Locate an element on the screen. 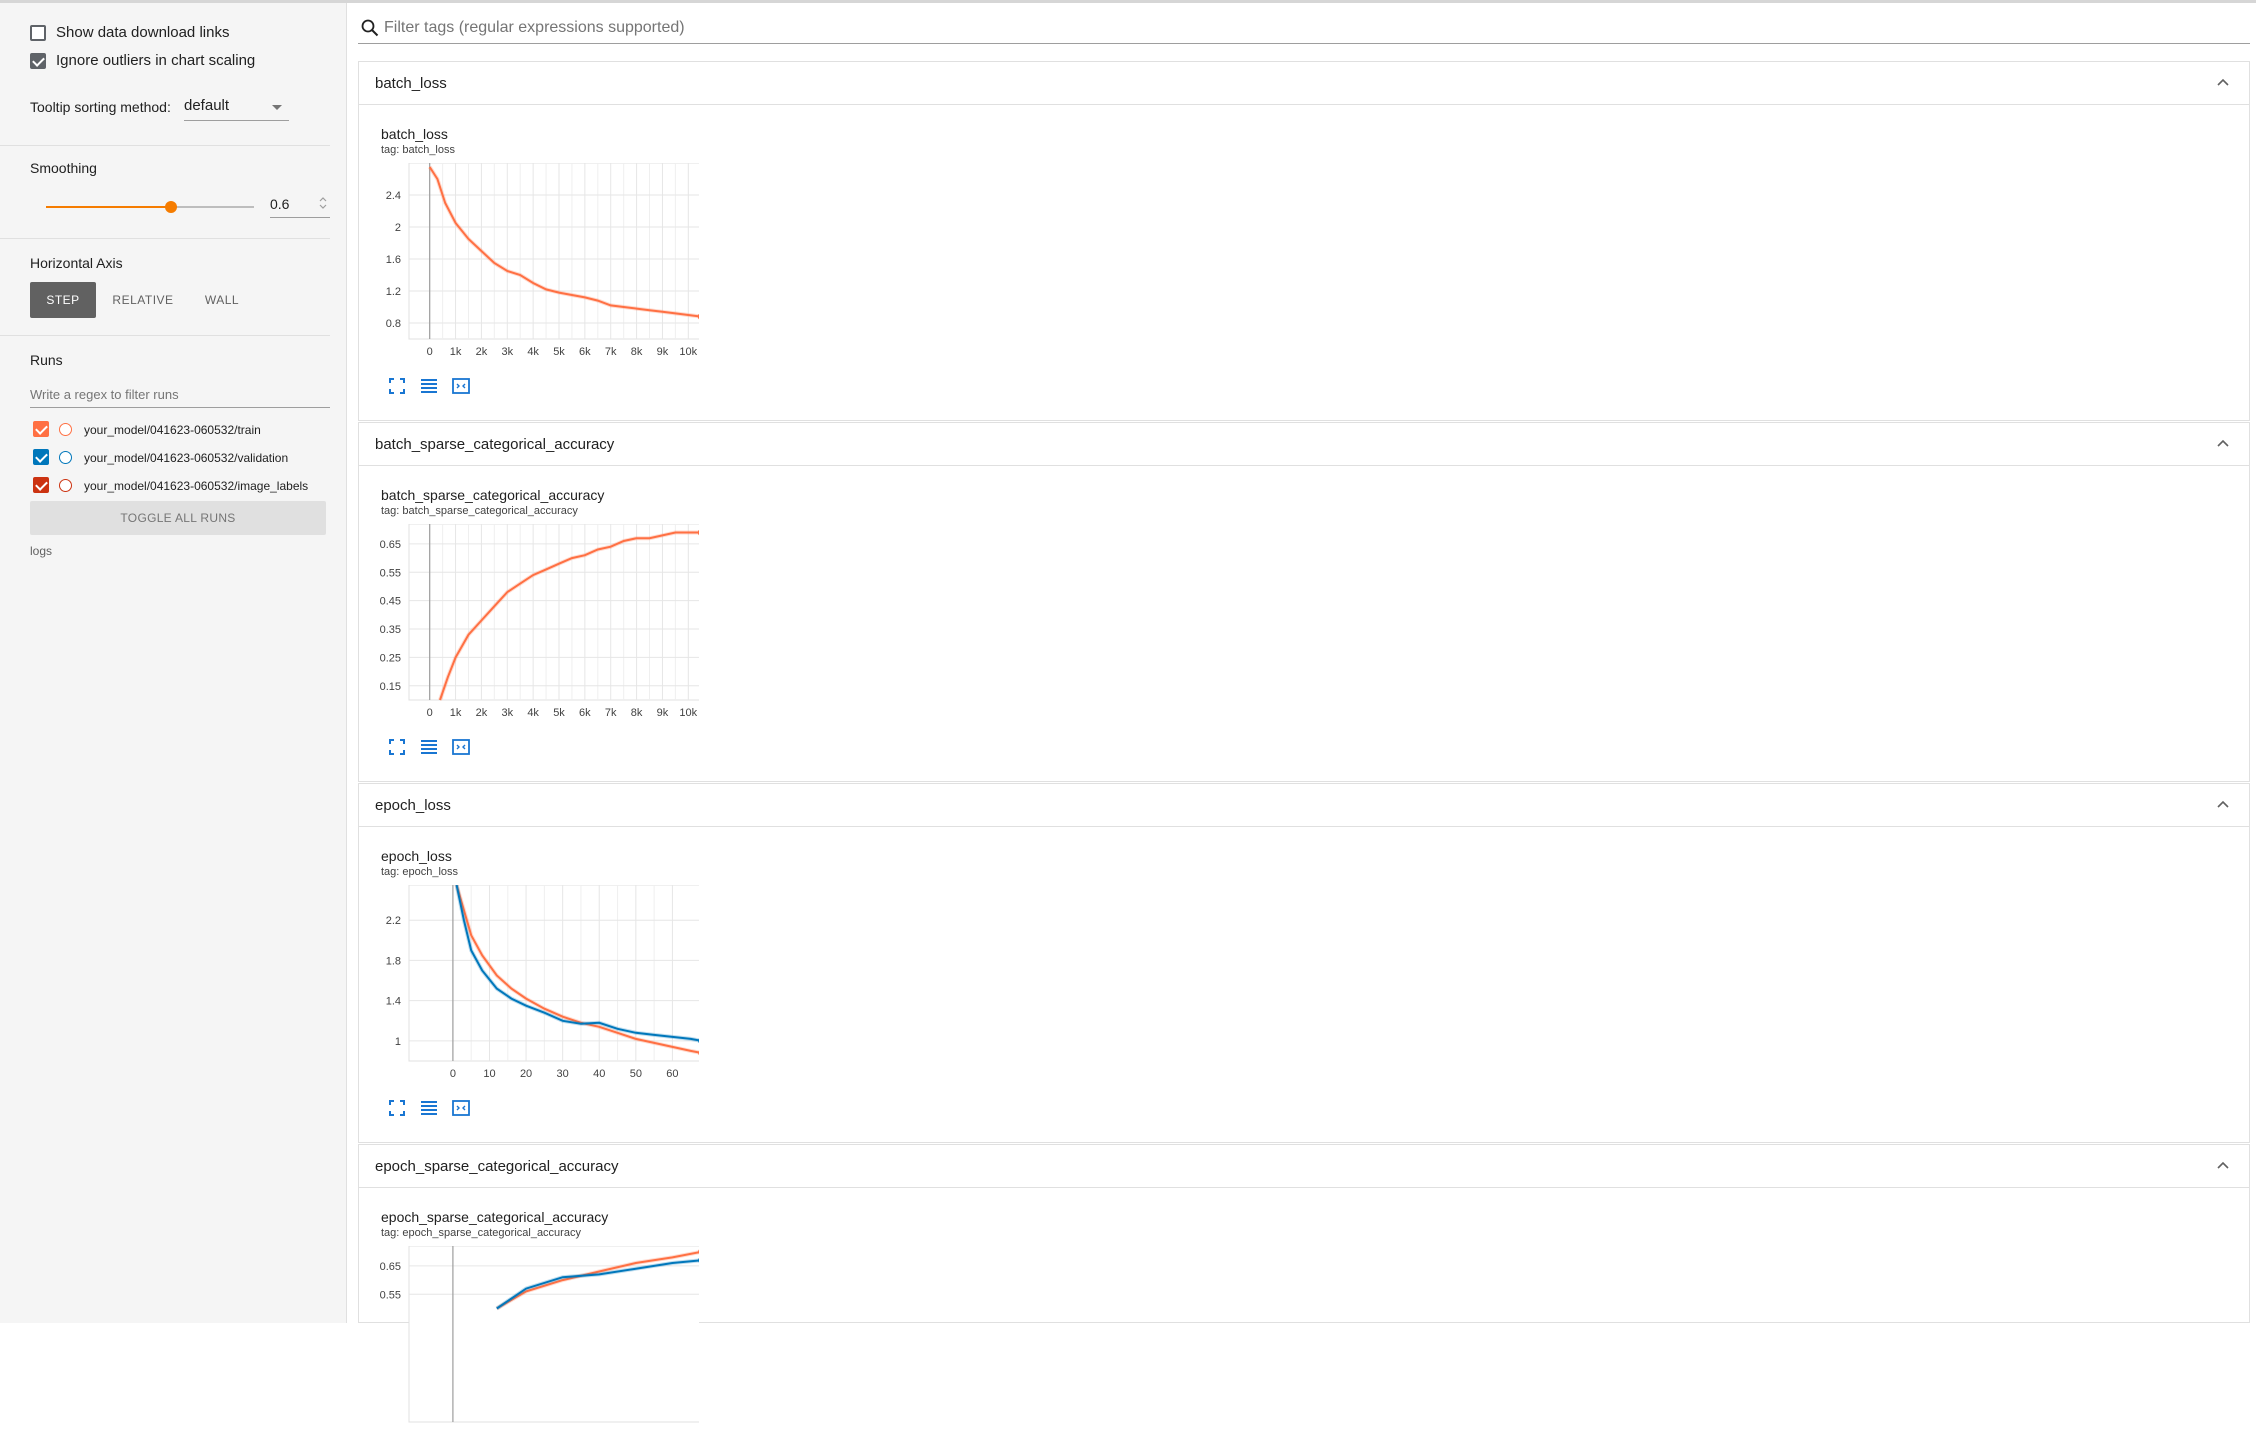 Image resolution: width=2256 pixels, height=1456 pixels. run-label-validation: your_model/041623-060532/validation is located at coordinates (186, 458).